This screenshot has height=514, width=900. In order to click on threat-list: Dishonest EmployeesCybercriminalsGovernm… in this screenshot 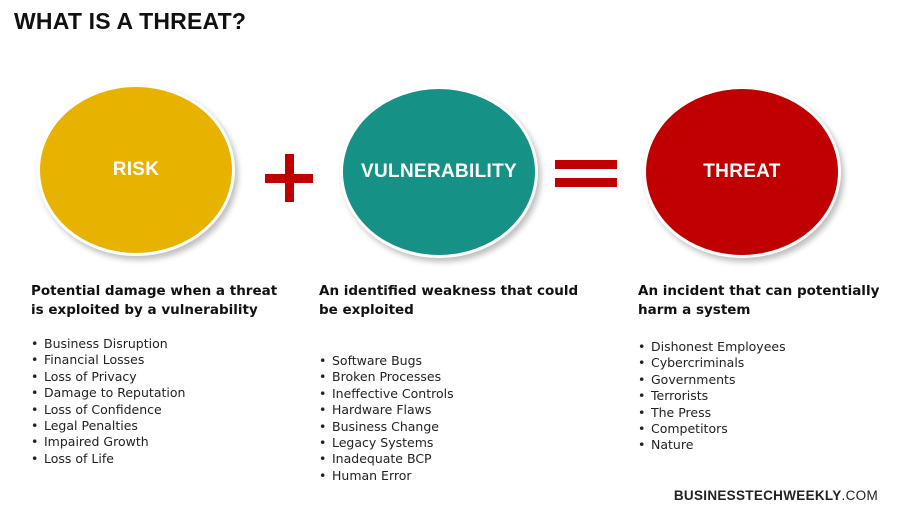, I will do `click(712, 396)`.